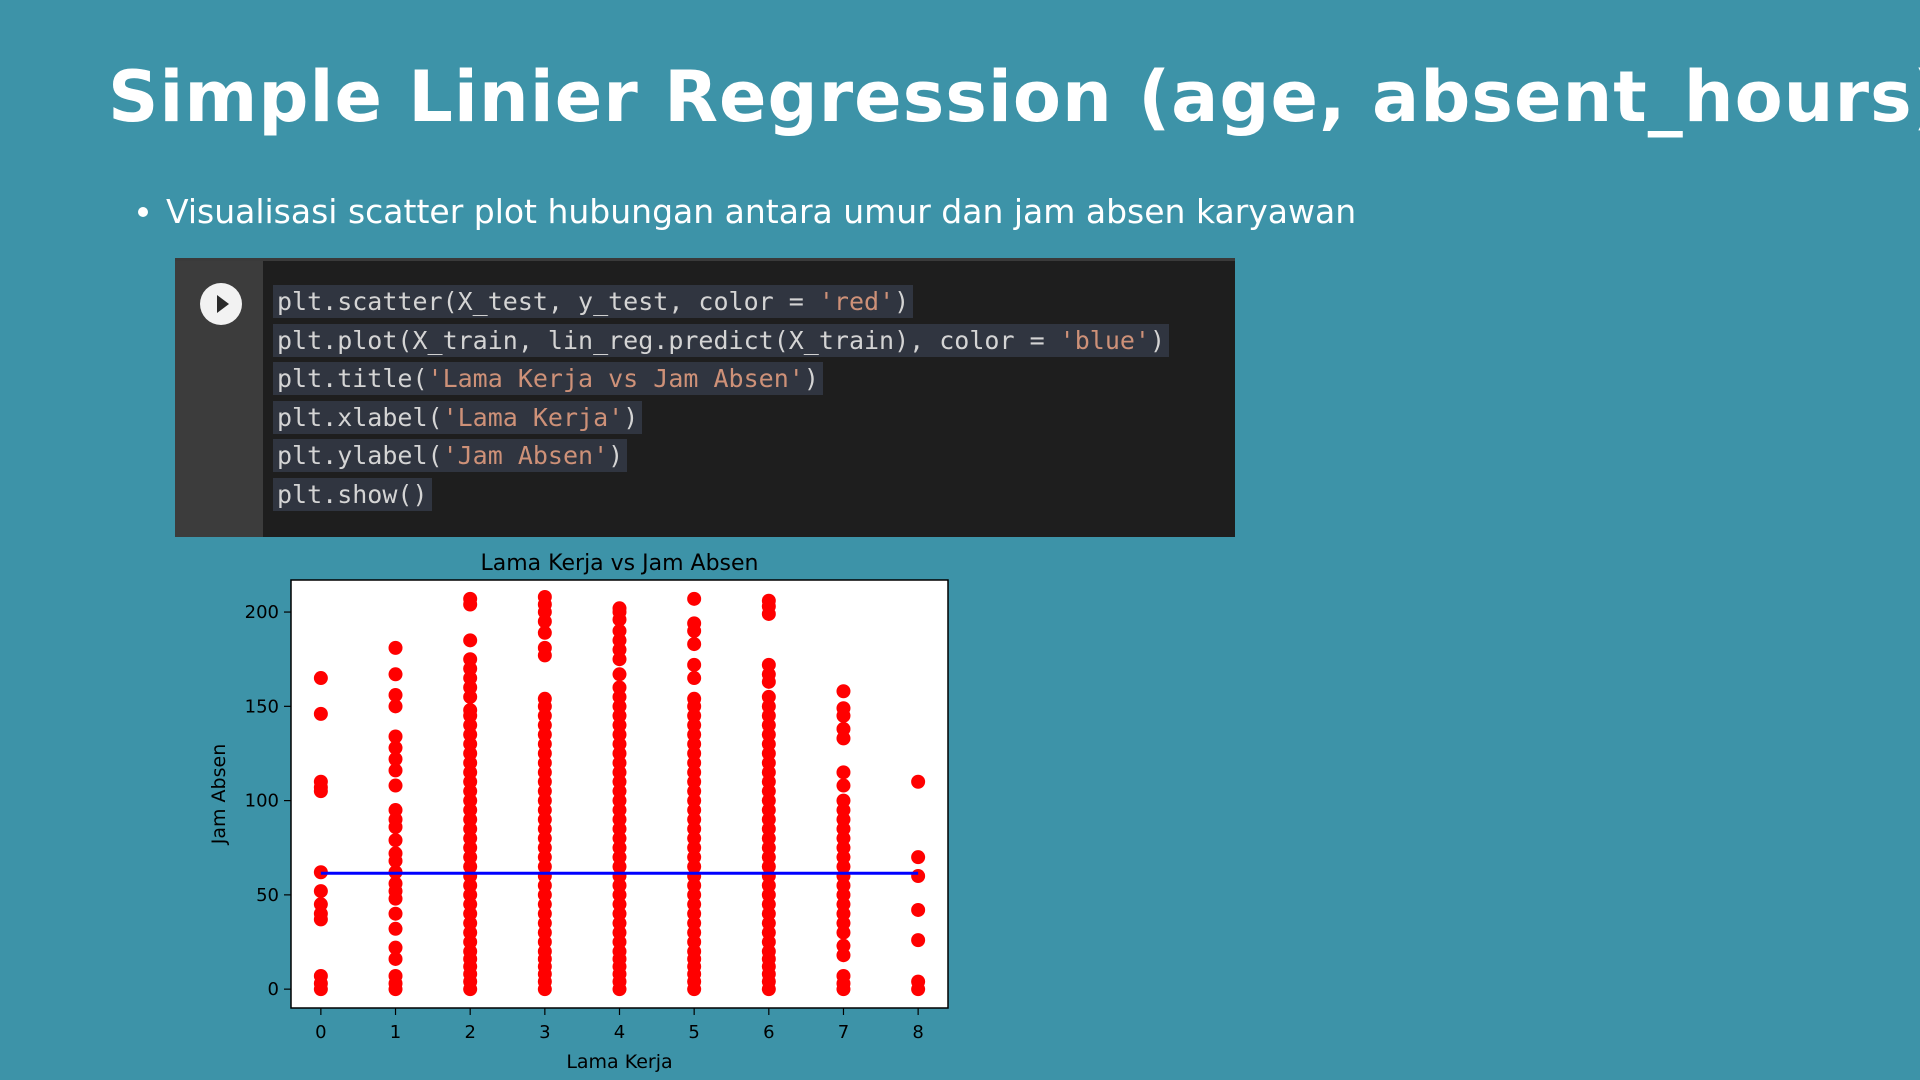 The width and height of the screenshot is (1920, 1080). What do you see at coordinates (917, 1032) in the screenshot?
I see `x-tick-label: 8` at bounding box center [917, 1032].